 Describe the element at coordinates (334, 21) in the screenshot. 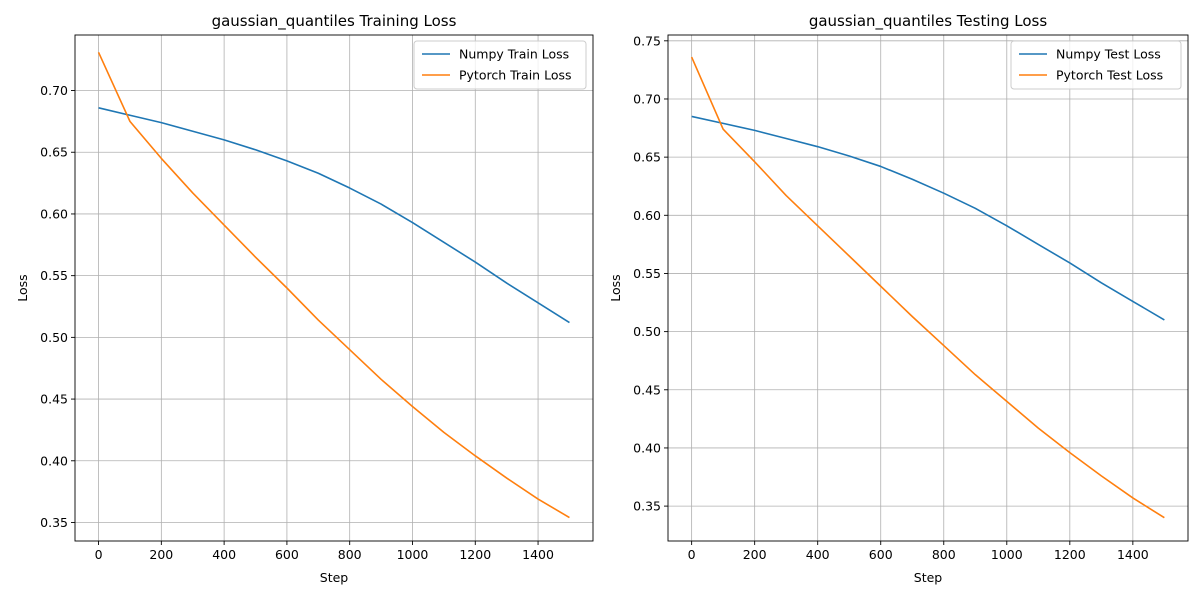

I see `chart-title: gaussian_quantiles Training Loss` at that location.